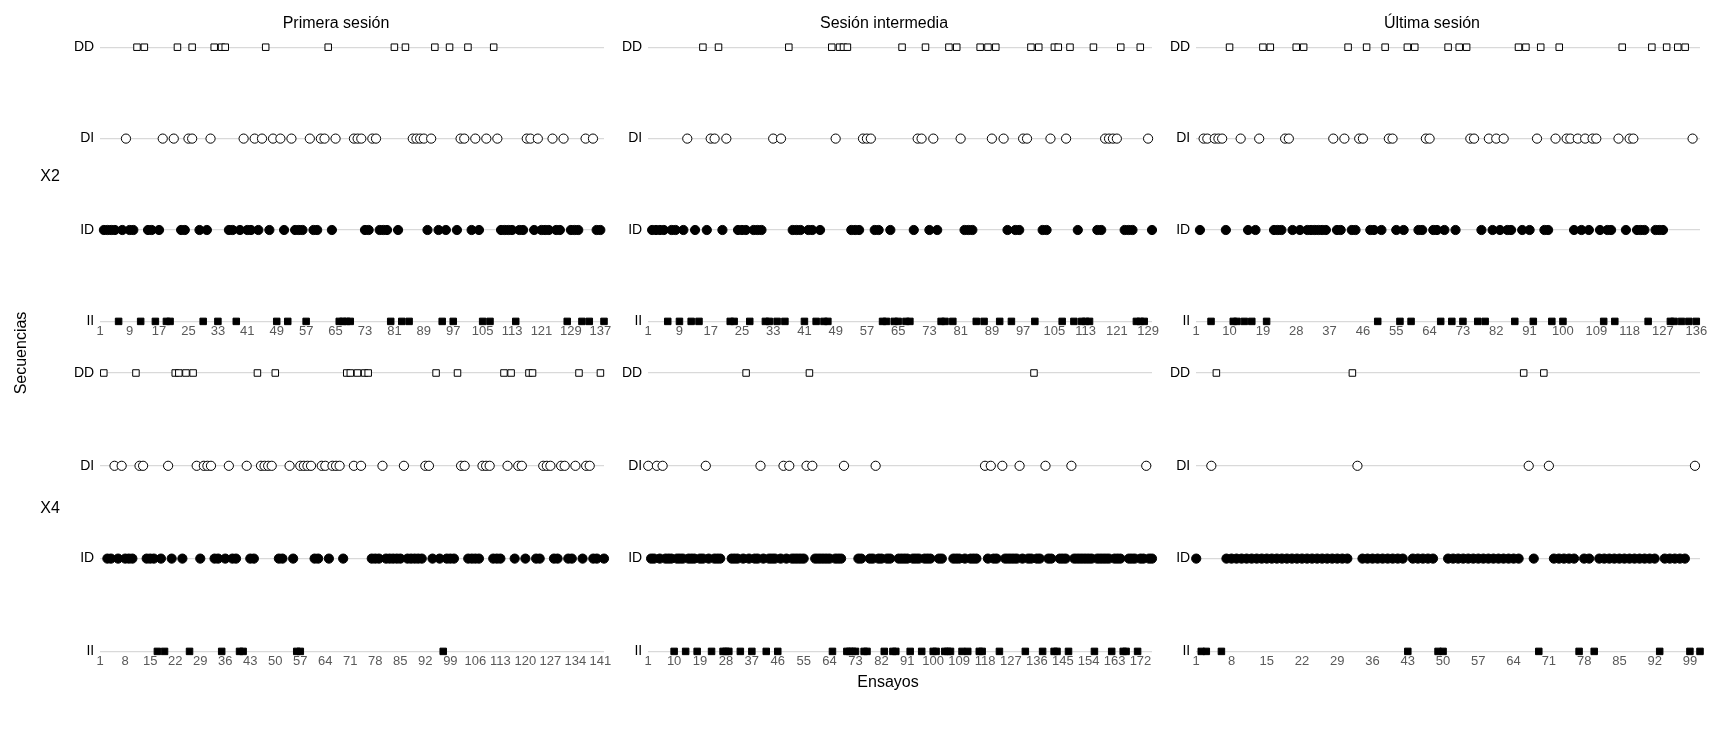  What do you see at coordinates (600, 660) in the screenshot?
I see `x-tick-label: 141` at bounding box center [600, 660].